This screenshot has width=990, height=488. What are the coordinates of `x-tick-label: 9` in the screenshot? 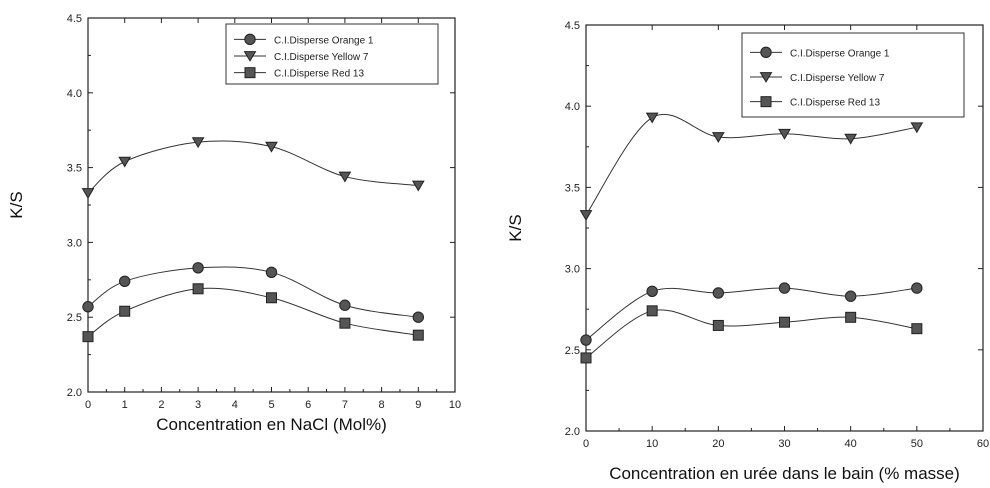 It's located at (418, 405).